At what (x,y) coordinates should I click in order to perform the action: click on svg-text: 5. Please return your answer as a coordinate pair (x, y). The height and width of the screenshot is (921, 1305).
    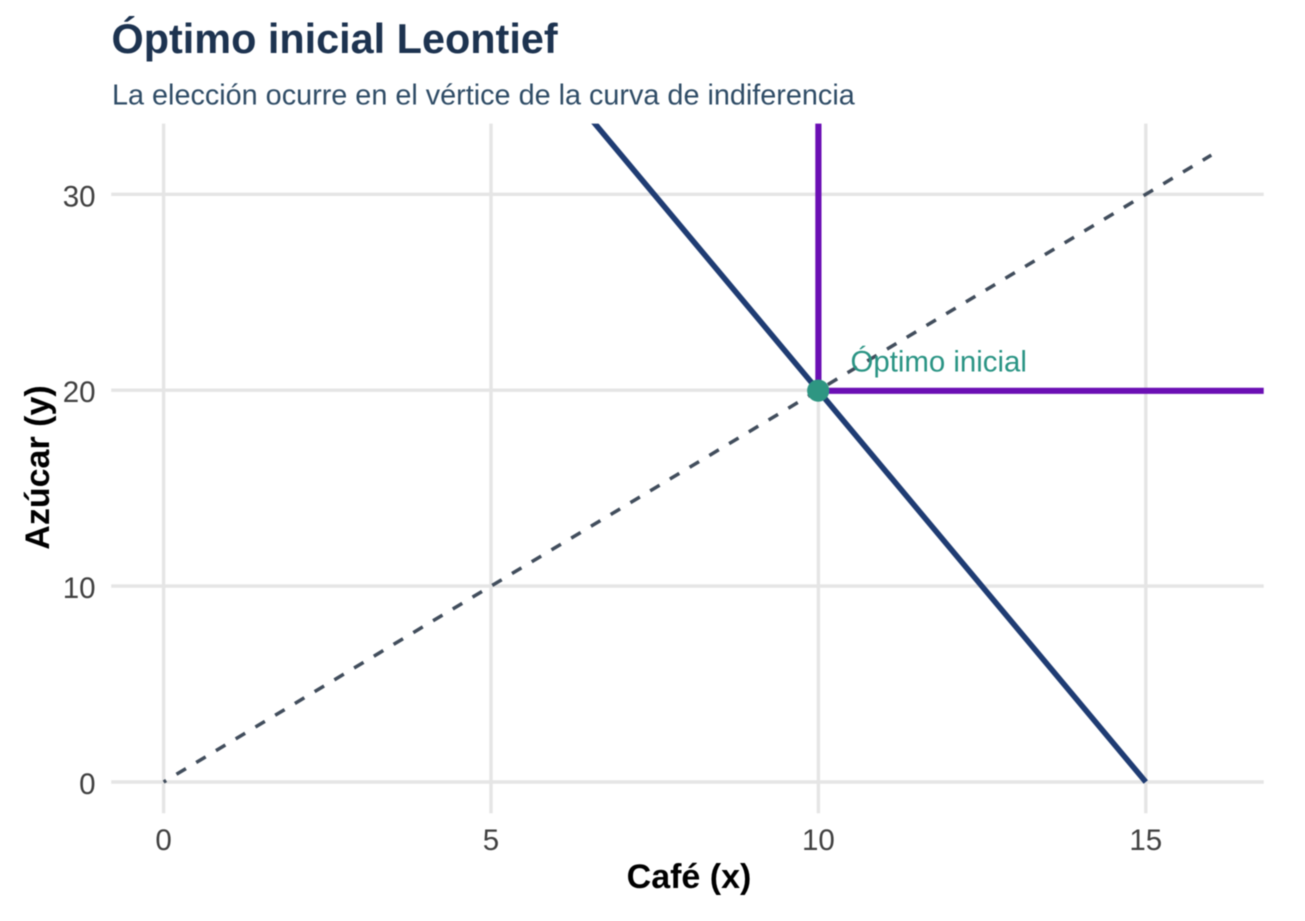
    Looking at the image, I should click on (491, 840).